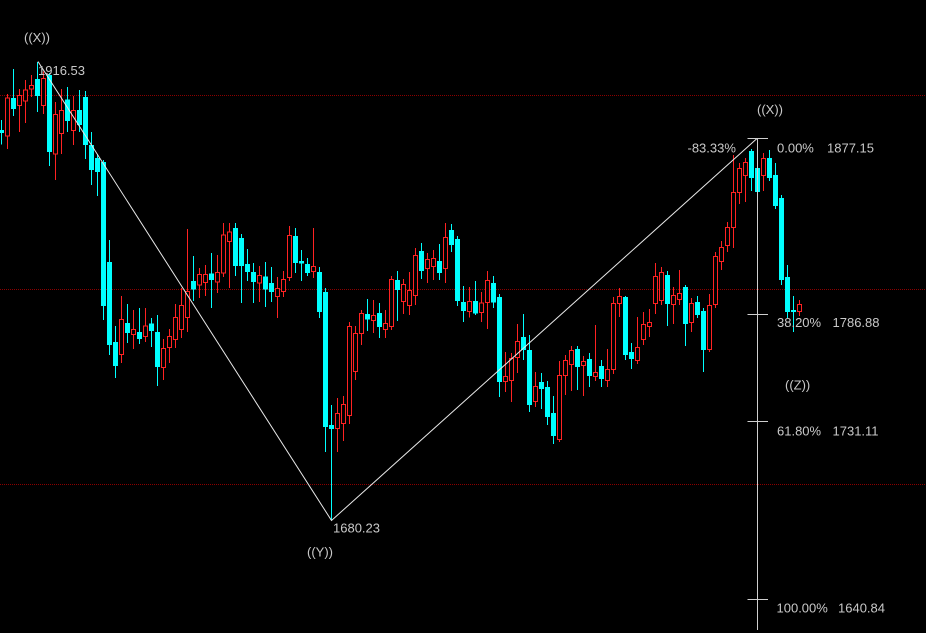 This screenshot has width=926, height=633. I want to click on svg-text: 61.80%, so click(799, 431).